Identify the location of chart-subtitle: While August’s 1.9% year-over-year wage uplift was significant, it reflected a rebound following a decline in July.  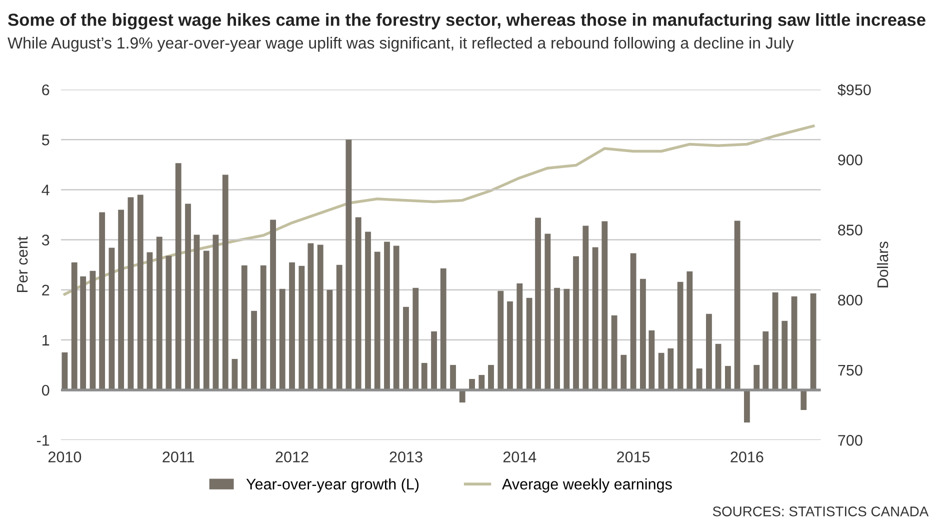
(401, 44).